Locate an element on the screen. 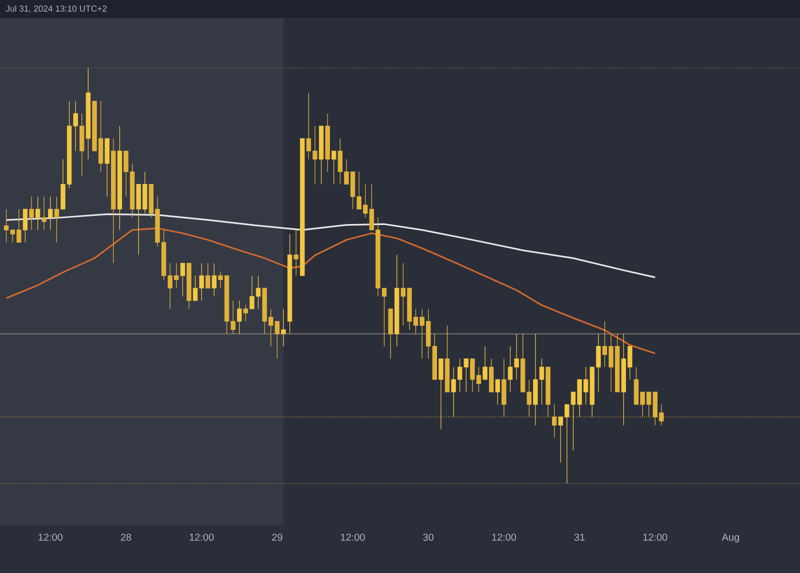 Image resolution: width=800 pixels, height=573 pixels. x-tick-label: 28 is located at coordinates (126, 537).